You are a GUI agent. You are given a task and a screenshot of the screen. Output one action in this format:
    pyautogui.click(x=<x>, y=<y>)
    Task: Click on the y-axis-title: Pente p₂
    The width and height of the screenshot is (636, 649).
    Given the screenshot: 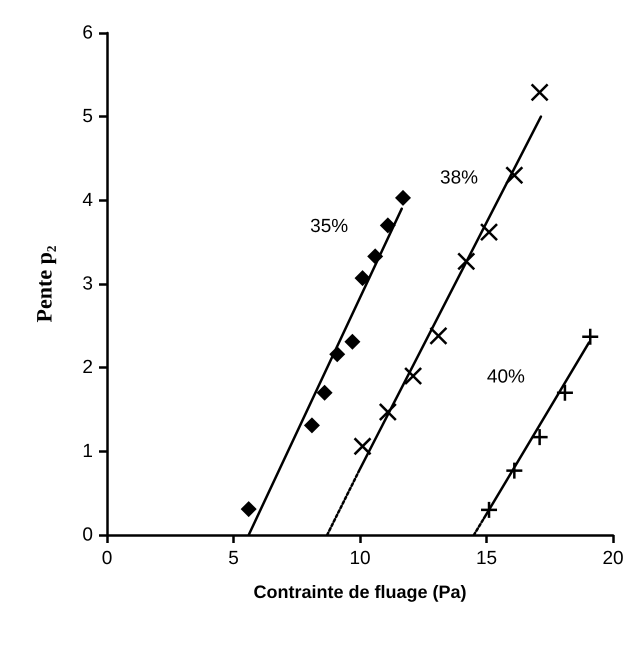 What is the action you would take?
    pyautogui.click(x=44, y=283)
    